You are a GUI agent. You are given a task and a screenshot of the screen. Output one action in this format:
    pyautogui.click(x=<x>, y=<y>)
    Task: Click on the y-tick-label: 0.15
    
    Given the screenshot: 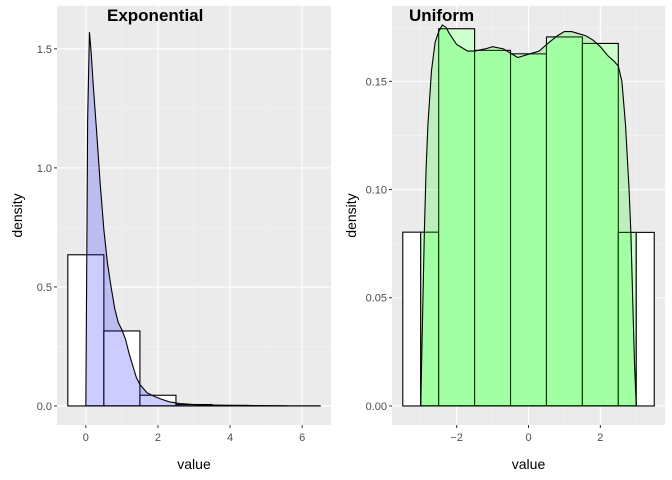 What is the action you would take?
    pyautogui.click(x=376, y=82)
    